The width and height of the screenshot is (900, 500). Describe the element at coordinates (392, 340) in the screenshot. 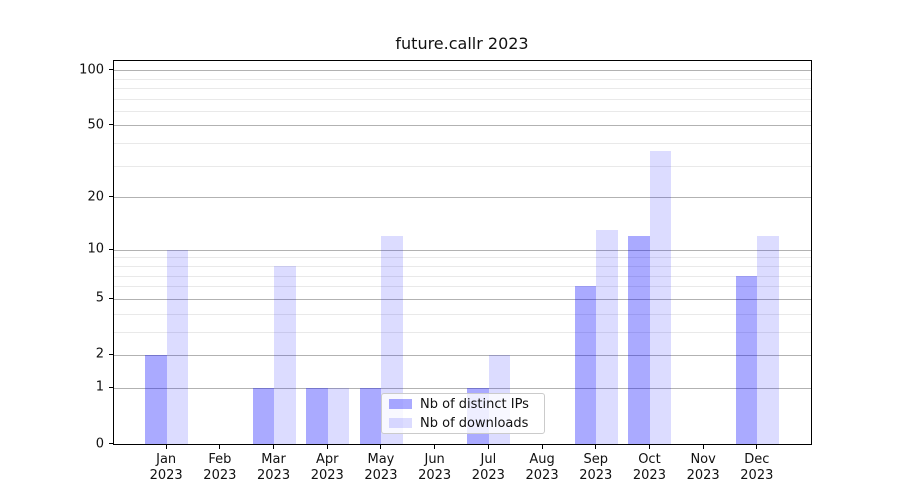

I see `bar-downloads-May` at that location.